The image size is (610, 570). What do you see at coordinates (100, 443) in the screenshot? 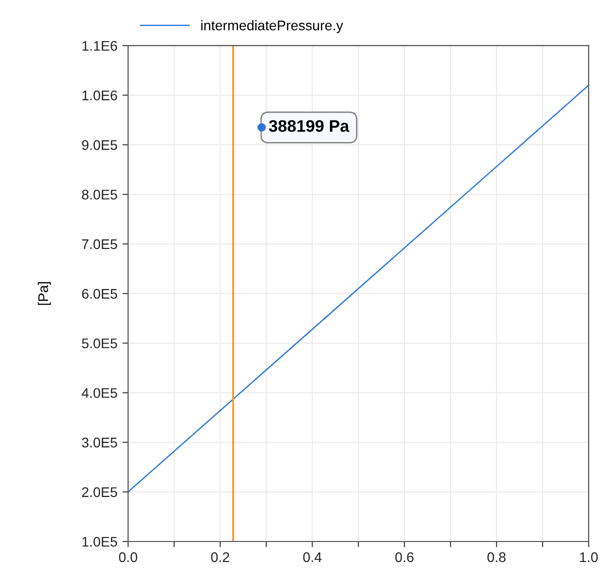
I see `y-tick-label: 3.0E5` at bounding box center [100, 443].